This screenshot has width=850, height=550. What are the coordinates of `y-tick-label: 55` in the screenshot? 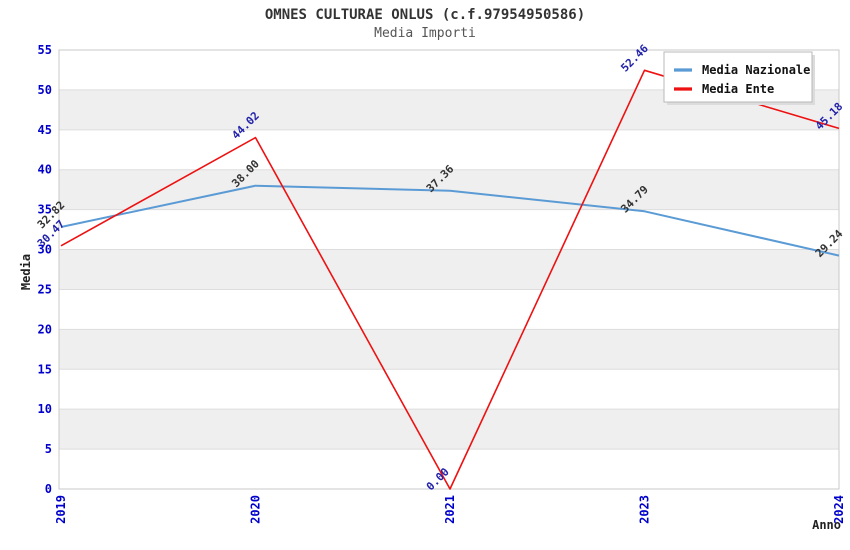 It's located at (45, 50).